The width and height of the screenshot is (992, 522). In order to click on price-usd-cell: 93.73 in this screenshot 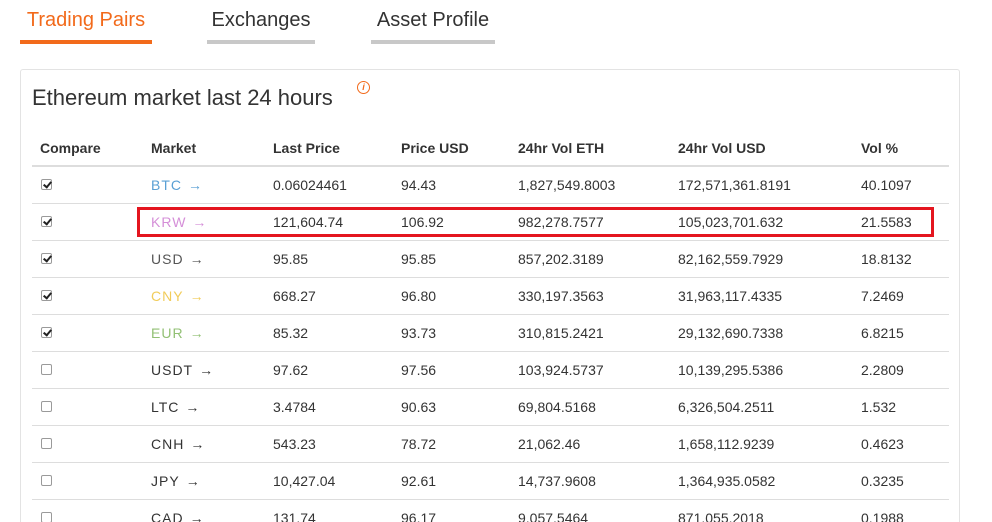, I will do `click(419, 333)`.